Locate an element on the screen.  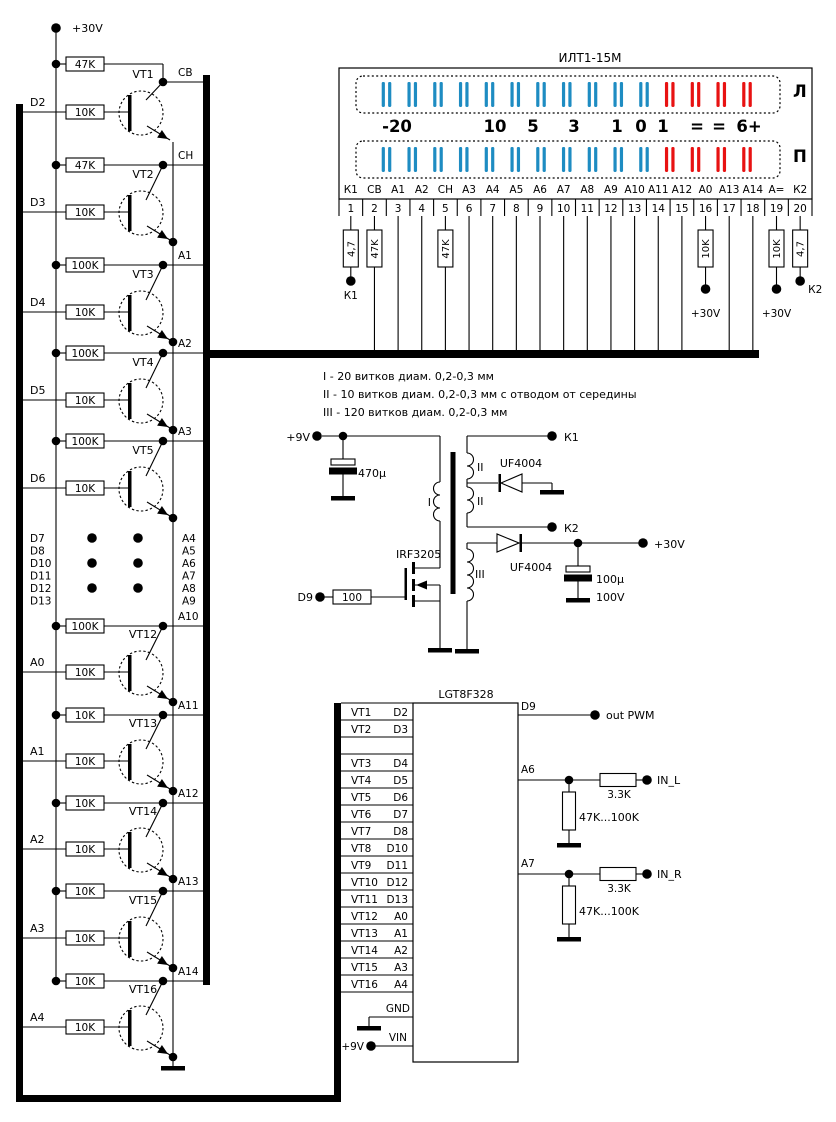
mosfet-label: IRF3205 is located at coordinates (418, 554).